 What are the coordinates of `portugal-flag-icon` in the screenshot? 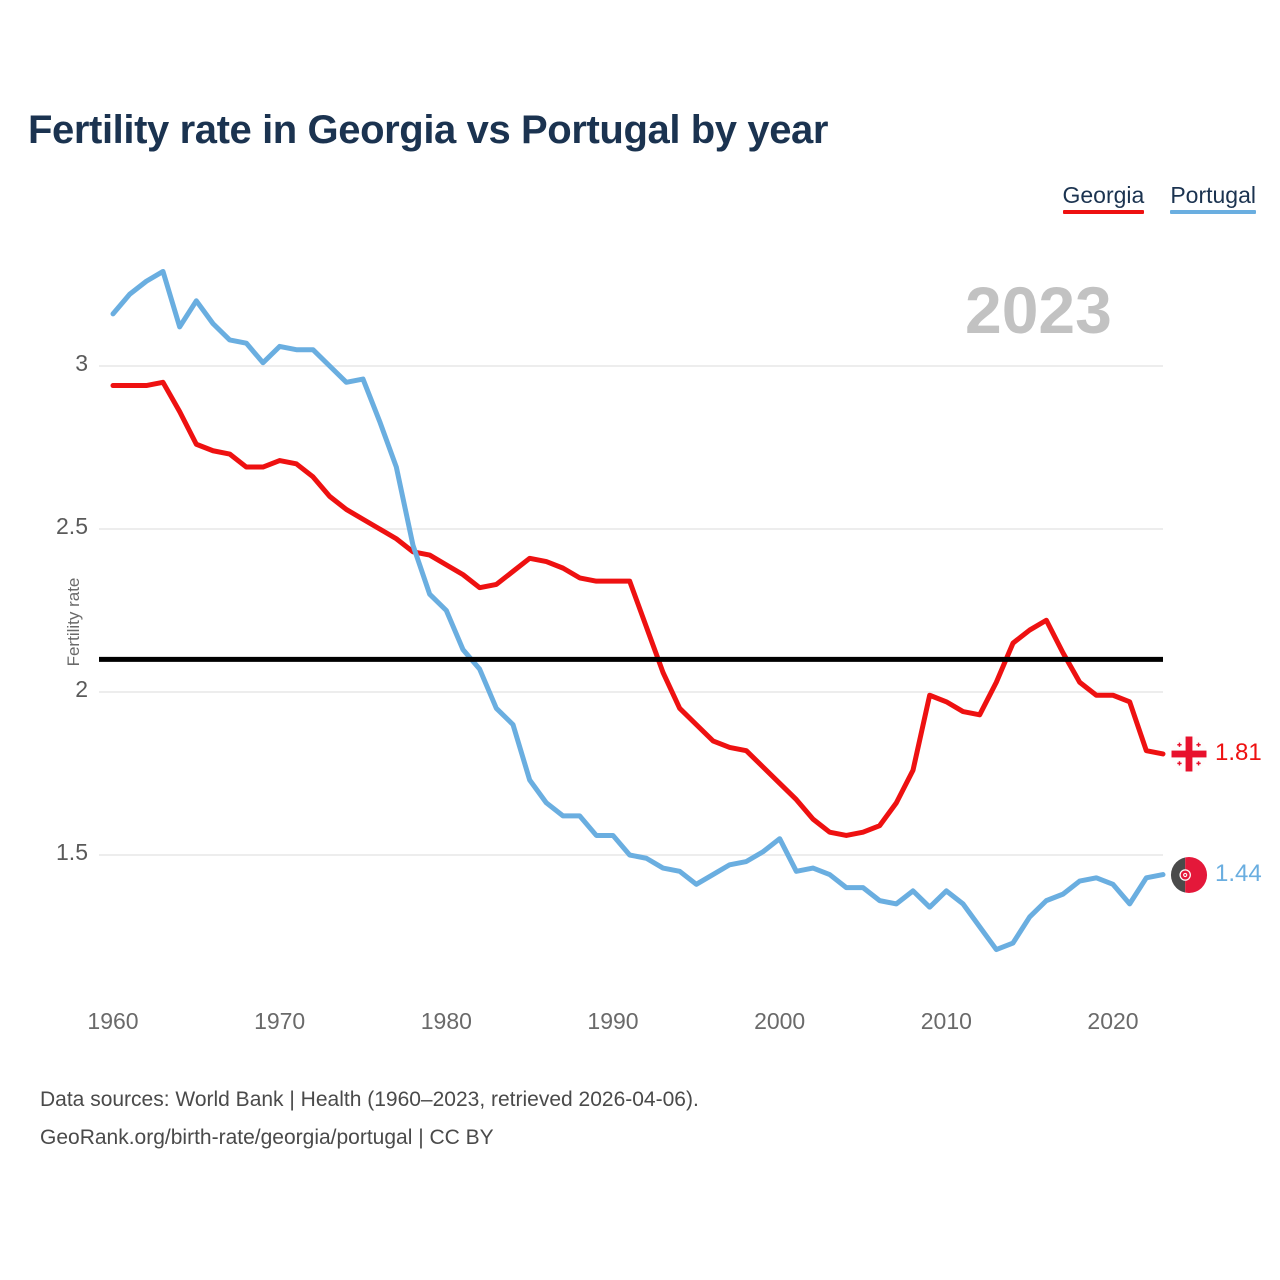 It's located at (1189, 874).